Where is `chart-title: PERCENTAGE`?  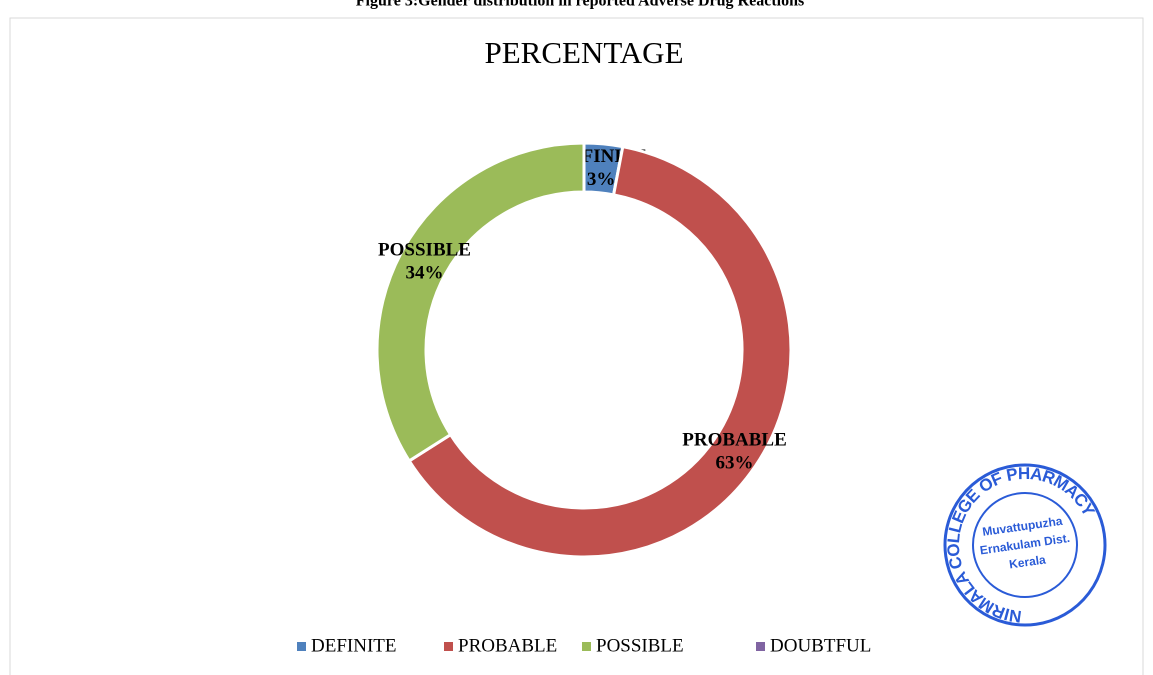 chart-title: PERCENTAGE is located at coordinates (583, 52).